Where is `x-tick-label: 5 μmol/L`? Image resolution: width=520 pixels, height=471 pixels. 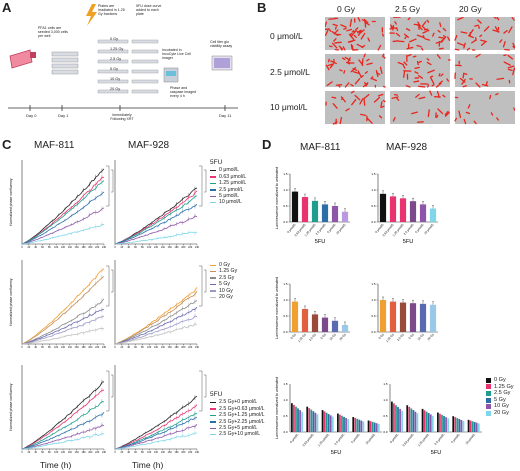 x-tick-label: 5 μmol/L is located at coordinates (419, 228).